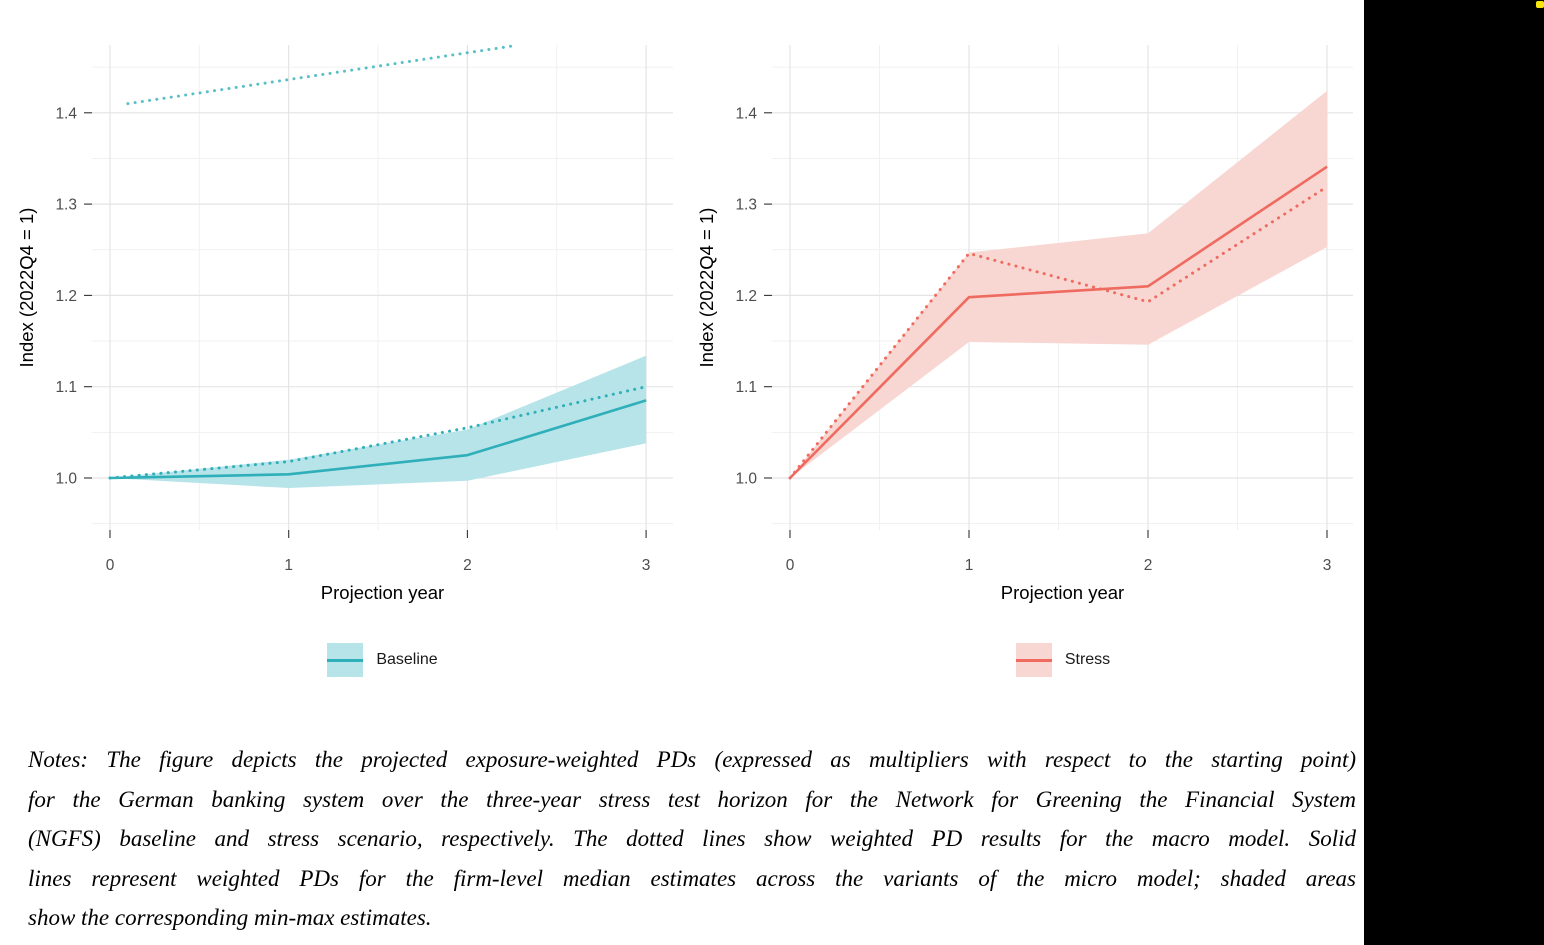 The width and height of the screenshot is (1544, 945). Describe the element at coordinates (1540, 4) in the screenshot. I see `yellow-marker` at that location.